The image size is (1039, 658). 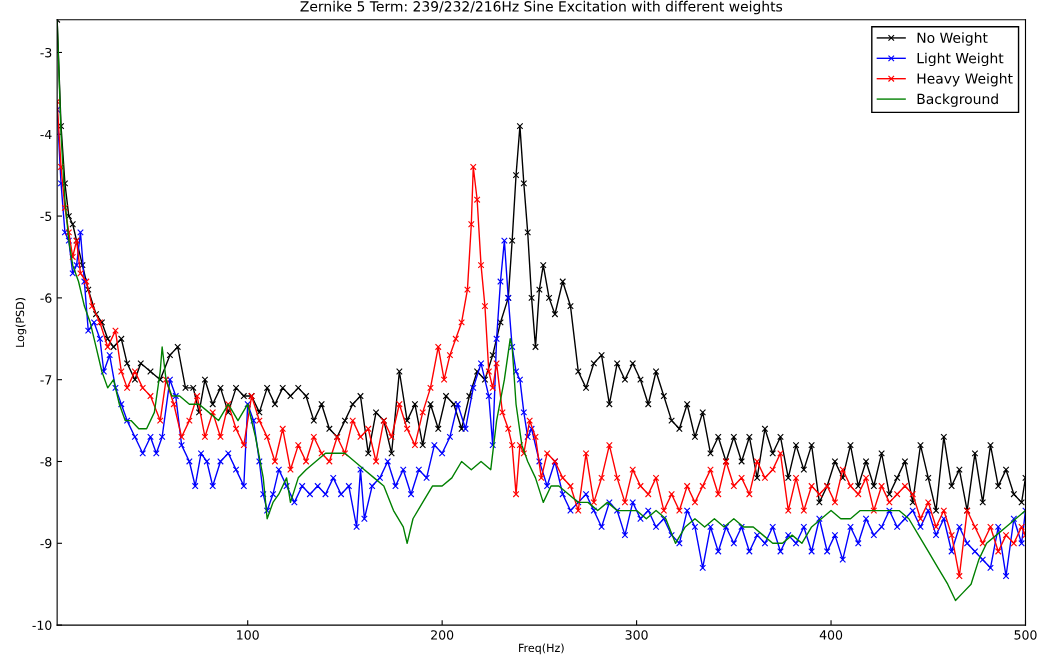 What do you see at coordinates (46, 216) in the screenshot?
I see `y-tick-label: -5` at bounding box center [46, 216].